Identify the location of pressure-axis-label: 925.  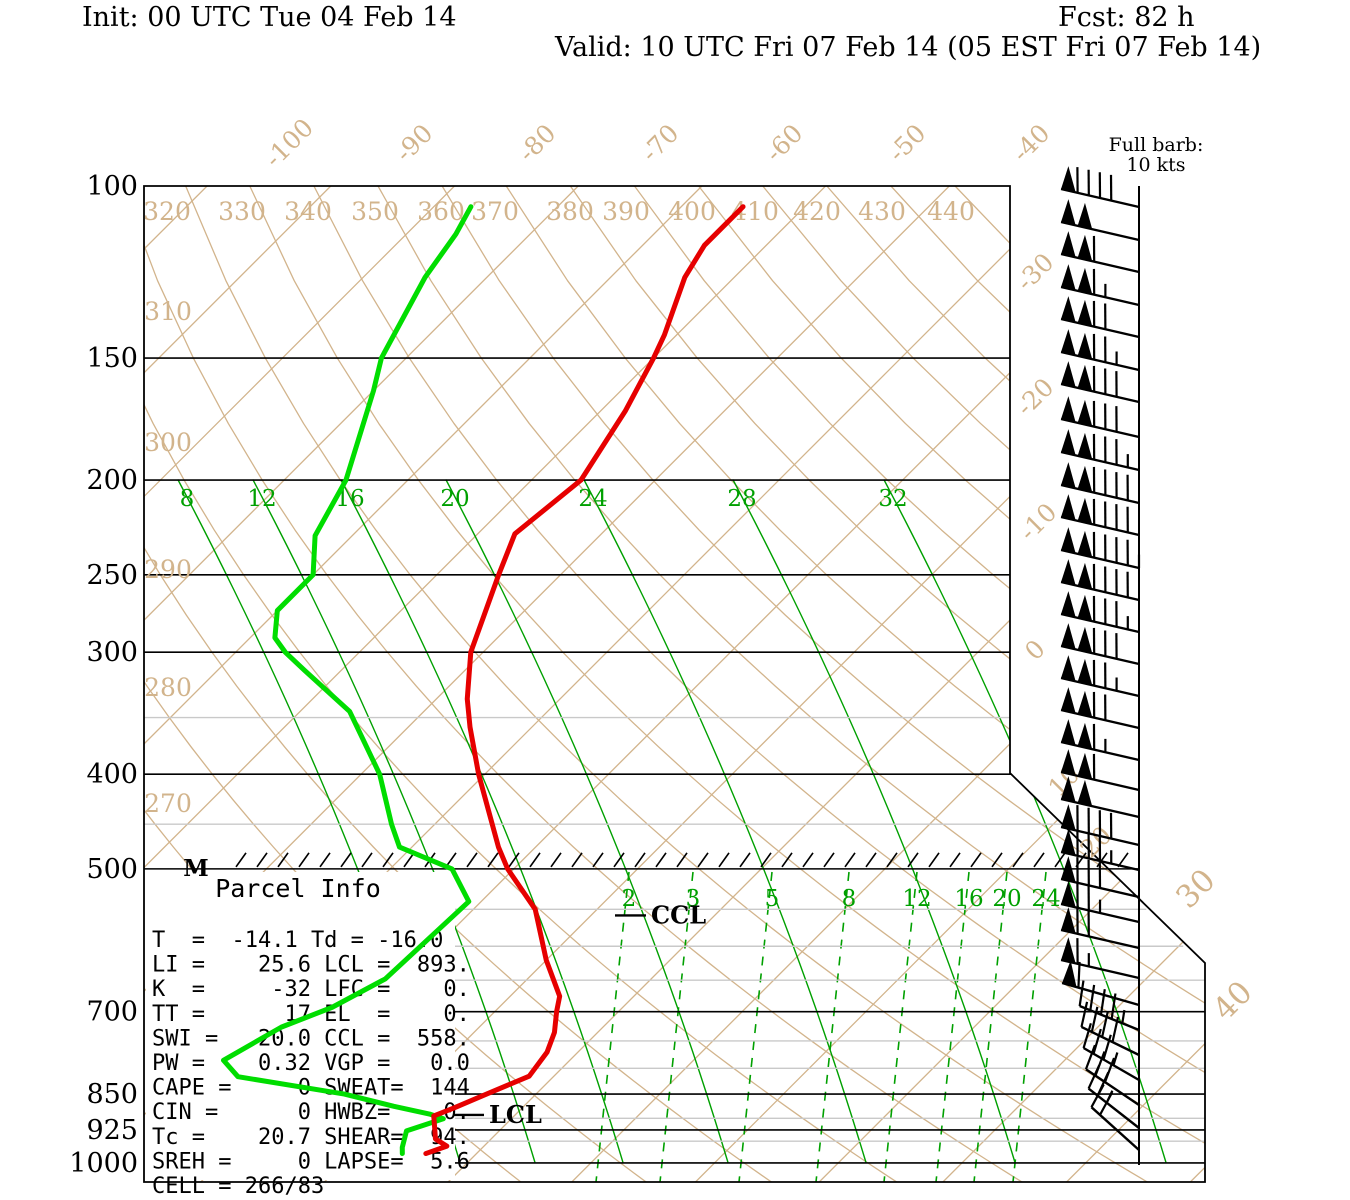
(112, 1130).